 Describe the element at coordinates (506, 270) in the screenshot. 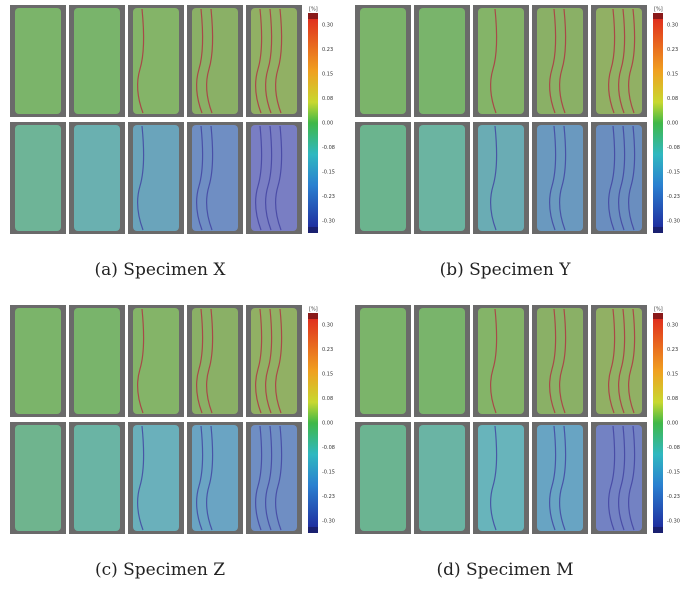

I see `caption: (b) Specimen Y` at that location.